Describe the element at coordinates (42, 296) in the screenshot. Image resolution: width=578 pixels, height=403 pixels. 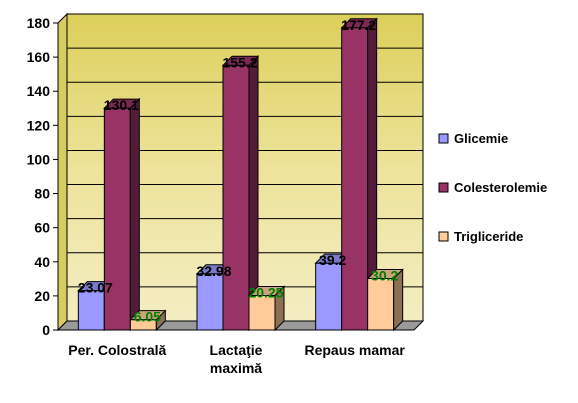
I see `y-tick-label: 20` at that location.